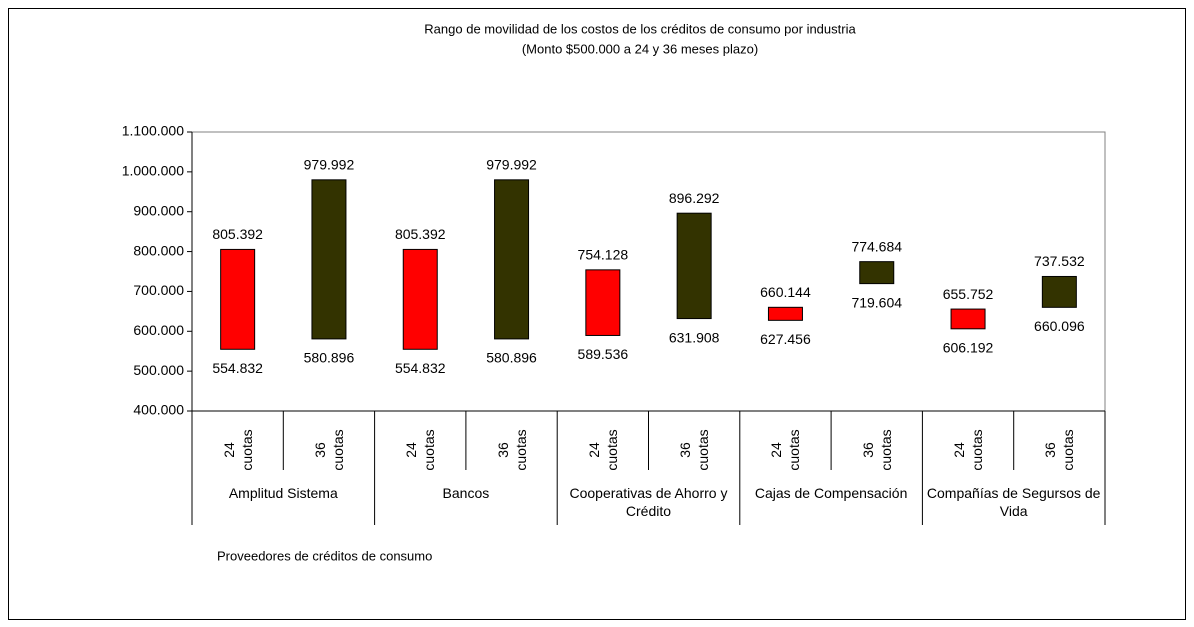 Image resolution: width=1194 pixels, height=627 pixels. Describe the element at coordinates (158, 290) in the screenshot. I see `y-tick-label: 700.000` at that location.